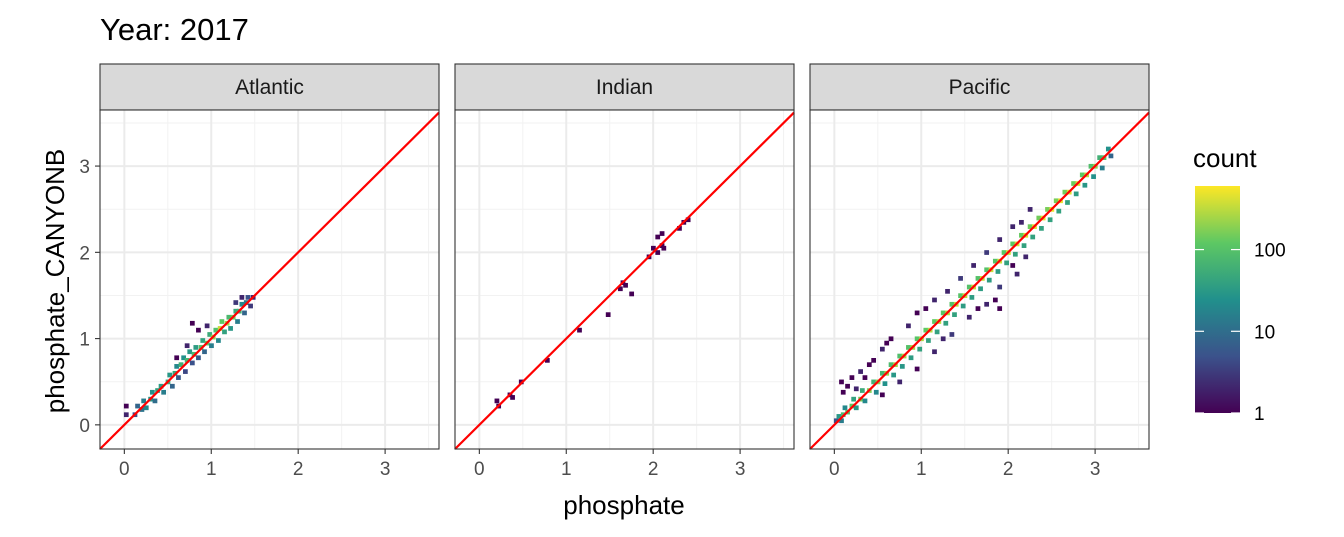  What do you see at coordinates (624, 87) in the screenshot?
I see `facet-strip-label: Indian` at bounding box center [624, 87].